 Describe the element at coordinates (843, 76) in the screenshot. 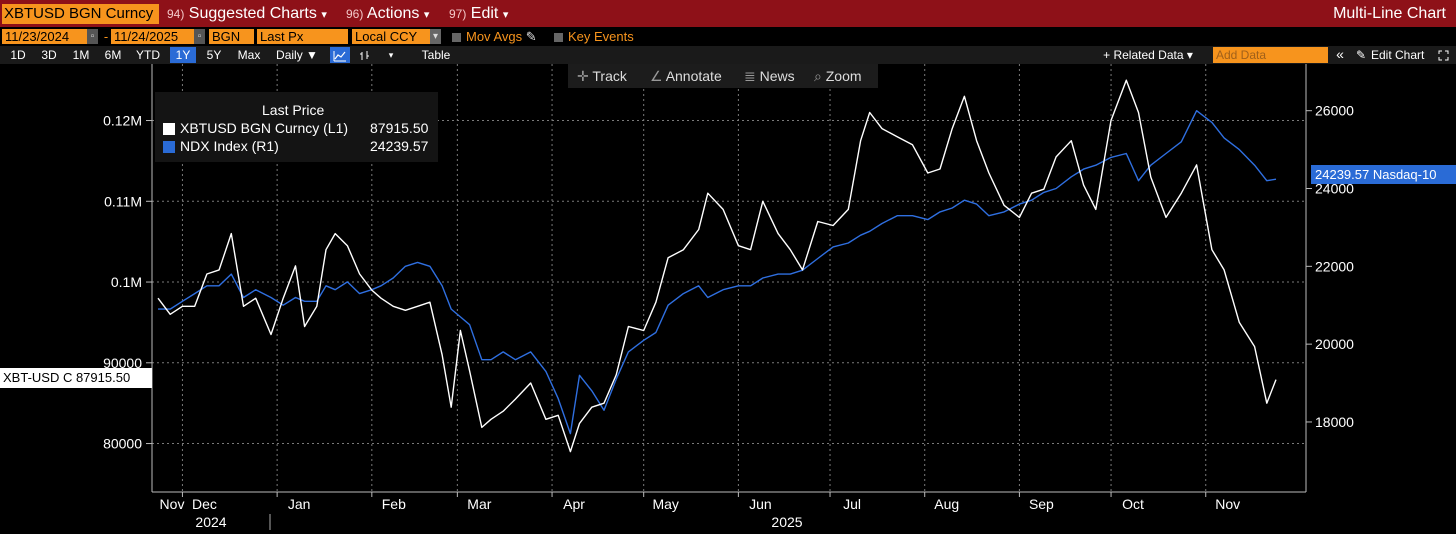

I see `zoom-label: Zoom` at that location.